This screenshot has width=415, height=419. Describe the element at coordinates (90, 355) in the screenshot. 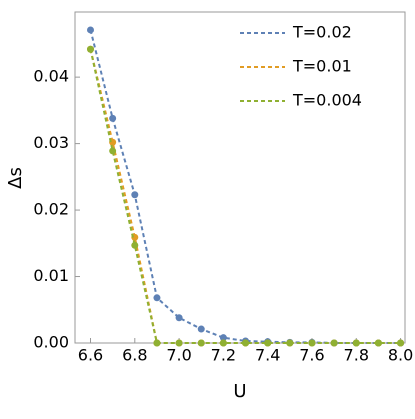

I see `x-tick-label: 6.6` at that location.